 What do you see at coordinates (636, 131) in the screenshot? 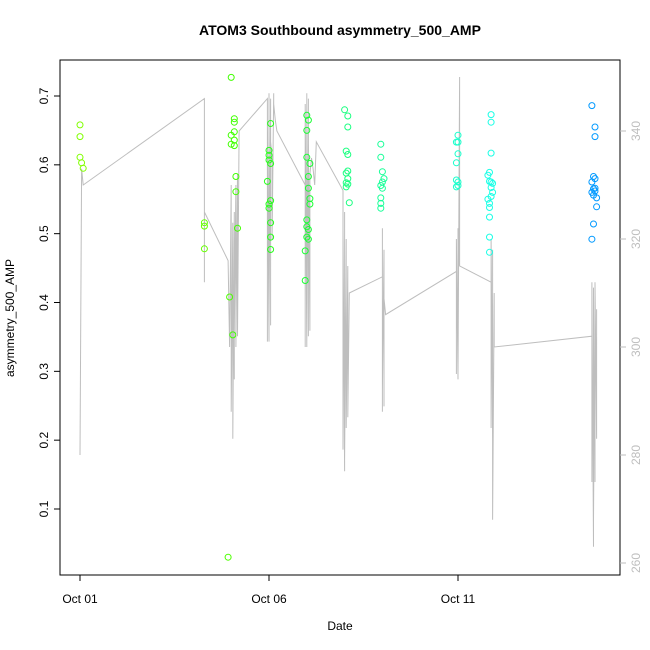
I see `y2-tick-label: 340` at bounding box center [636, 131].